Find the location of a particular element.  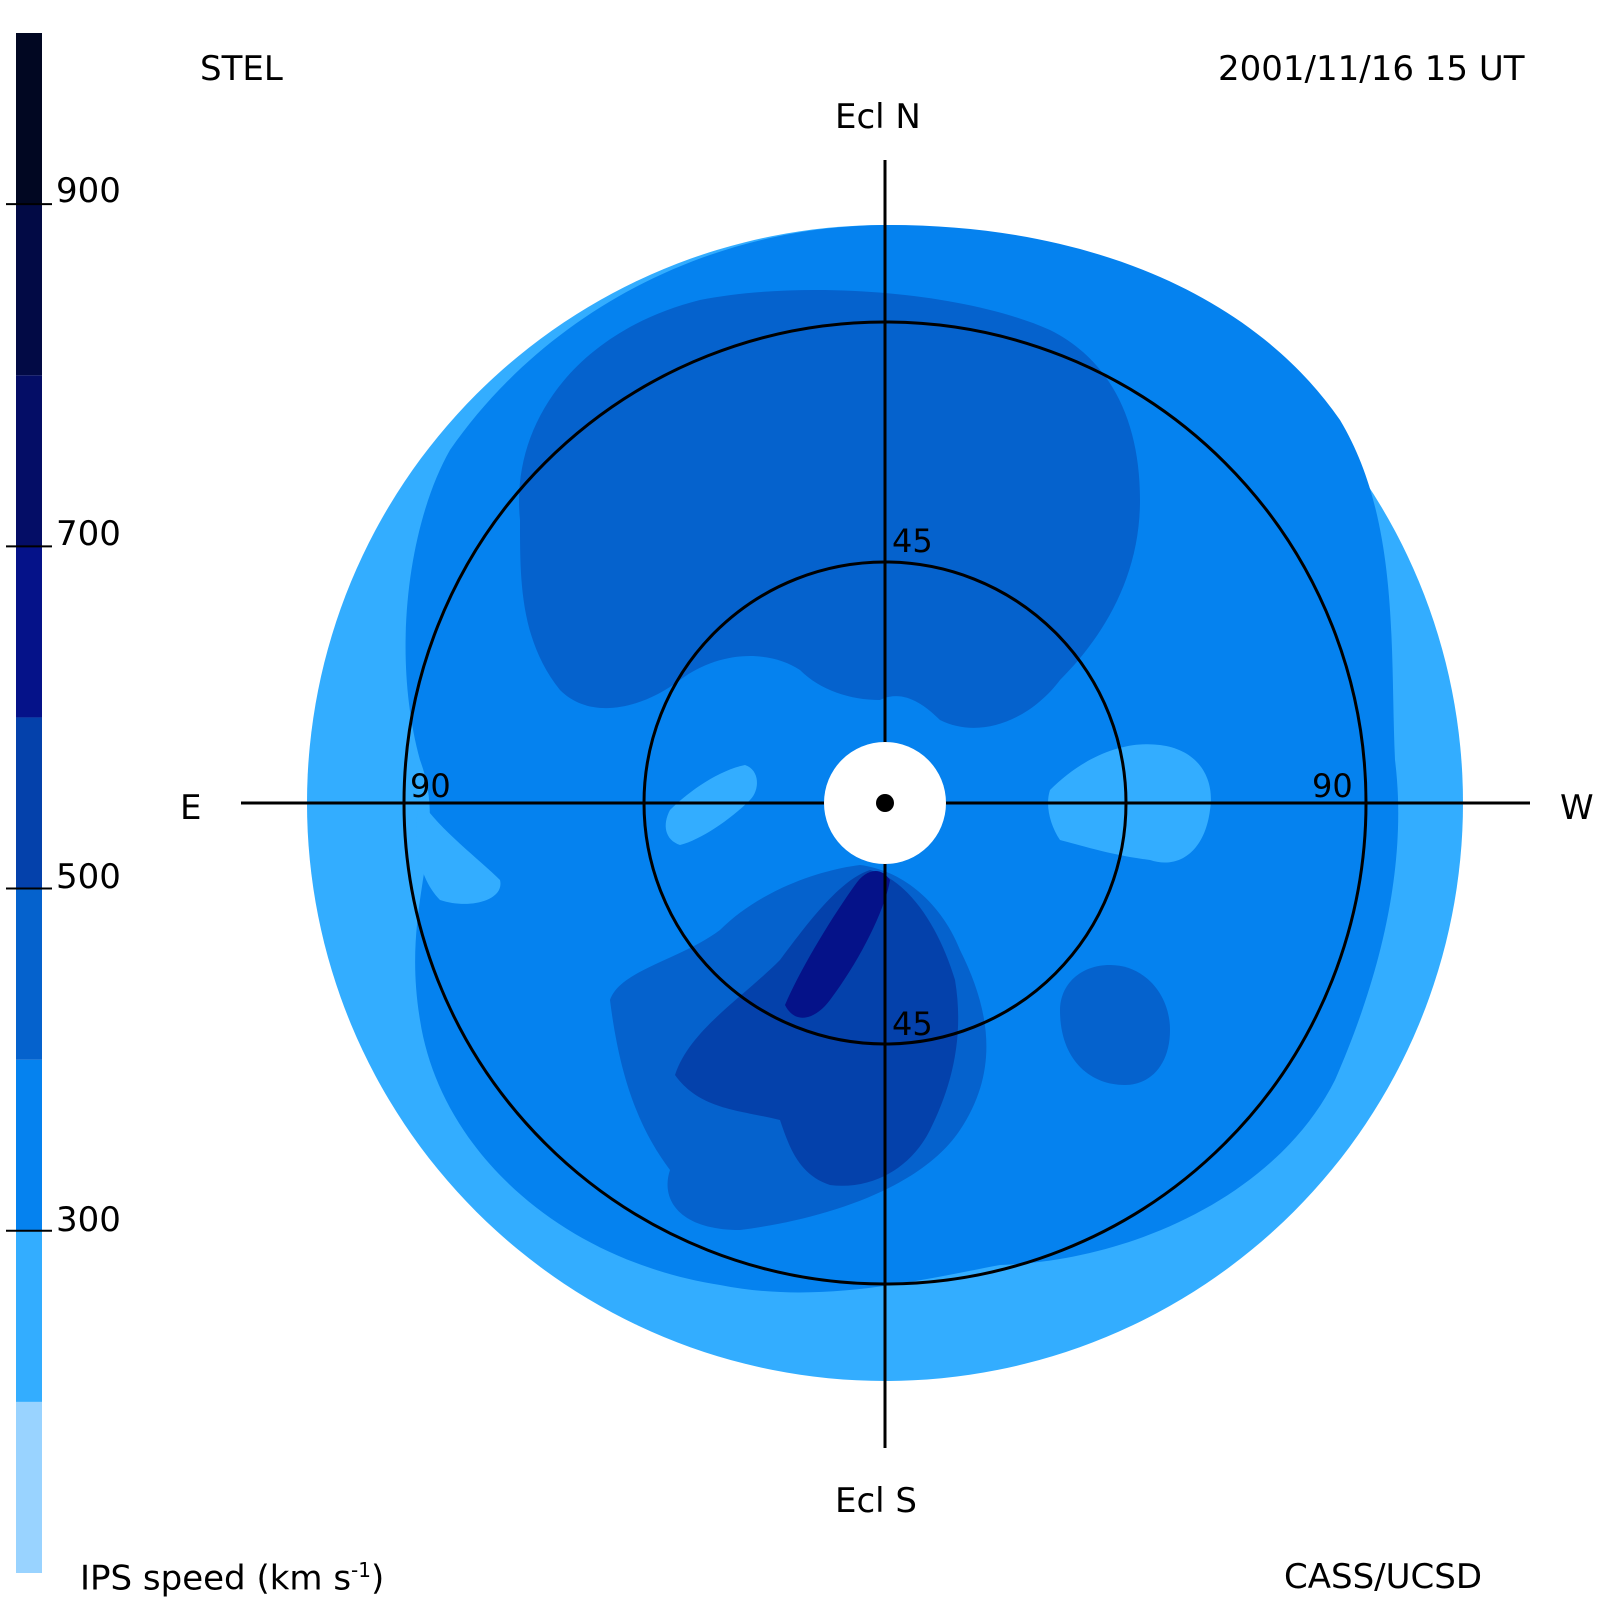

datetime-label: 2001/11/16 15 UT is located at coordinates (1371, 69).